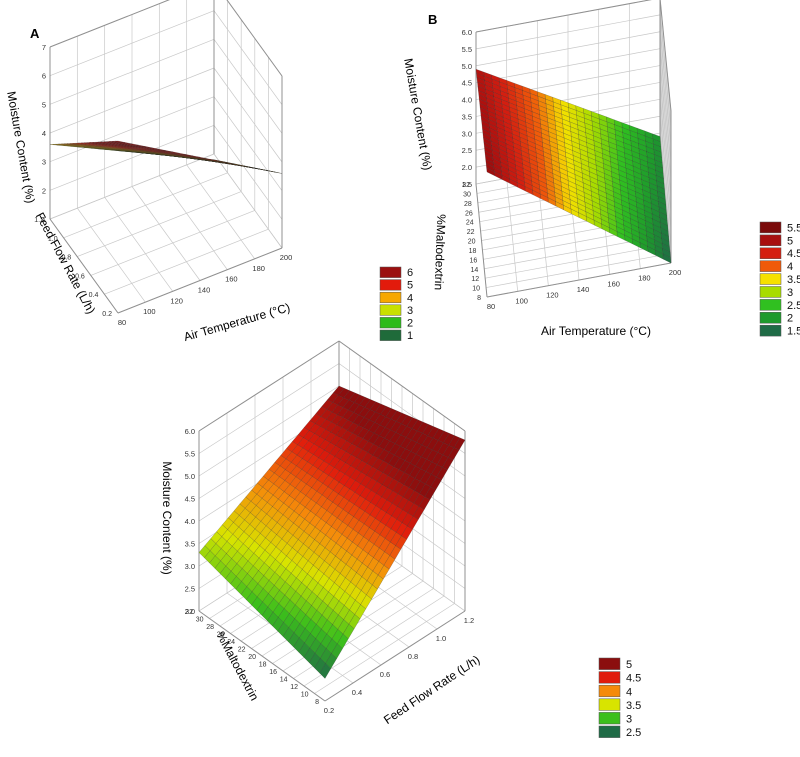 The image size is (800, 757). Describe the element at coordinates (644, 278) in the screenshot. I see `x-tick-label: 180` at that location.